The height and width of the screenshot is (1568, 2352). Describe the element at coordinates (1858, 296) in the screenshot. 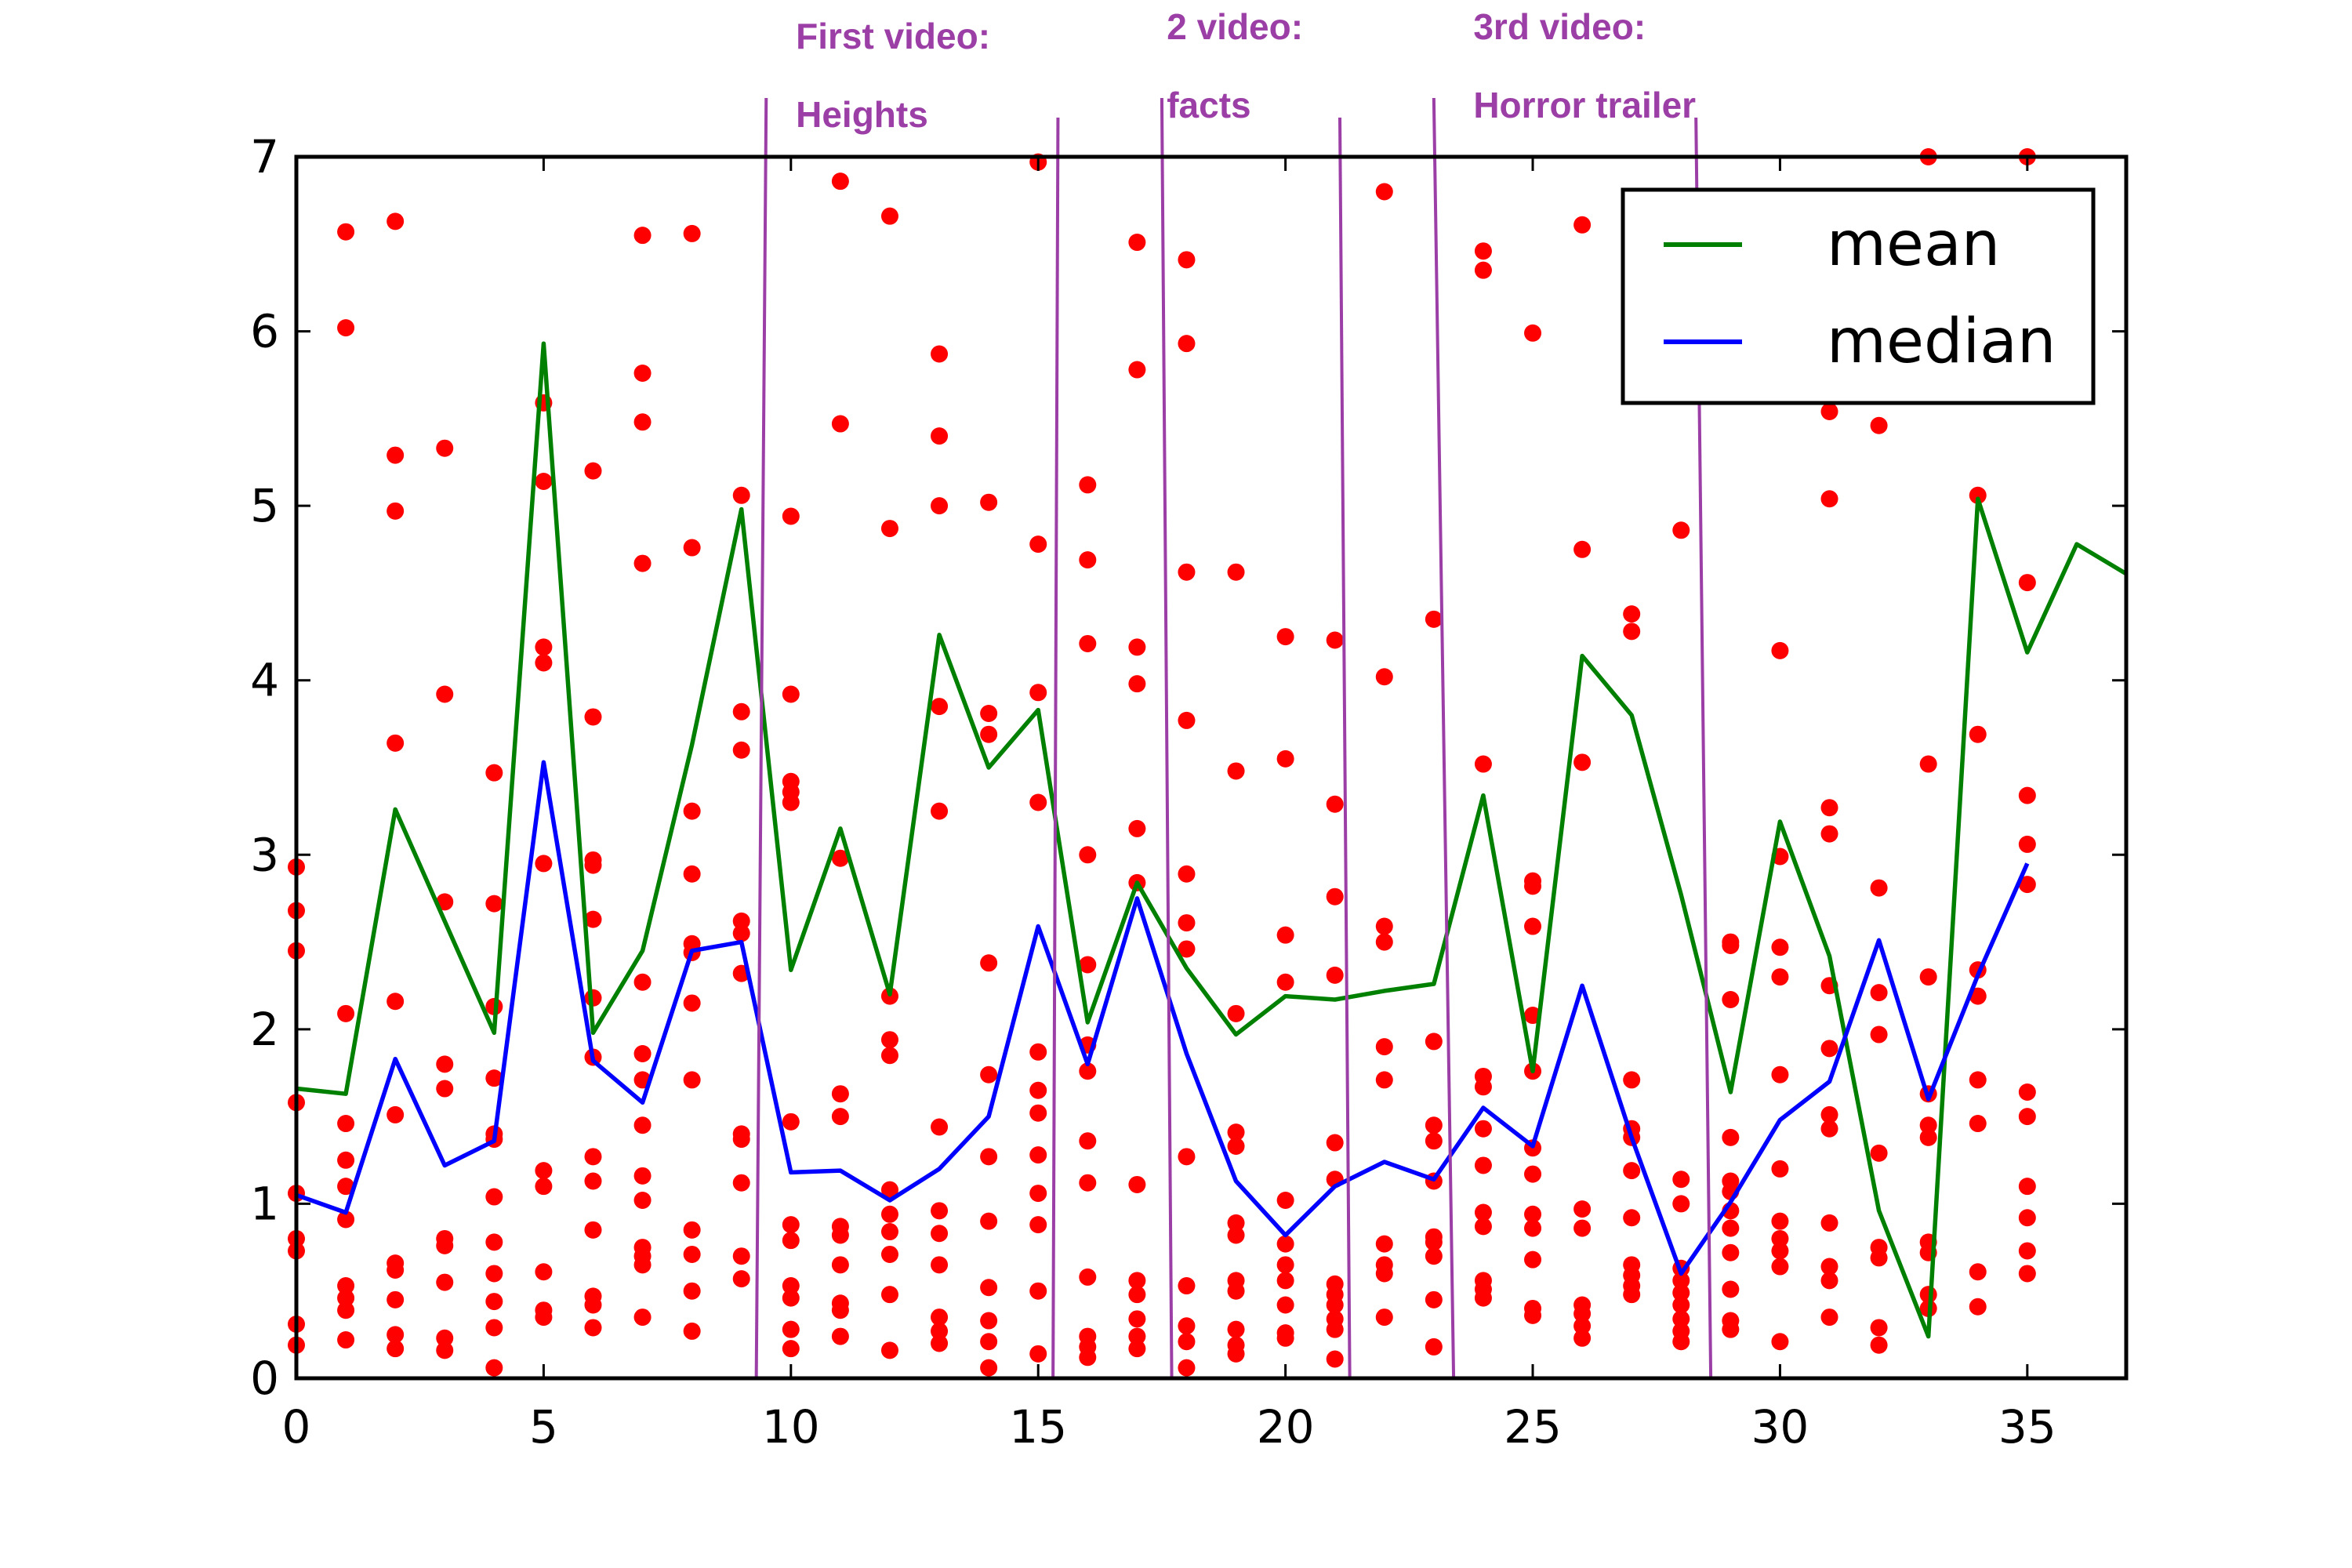

I see `legend: mean median` at that location.